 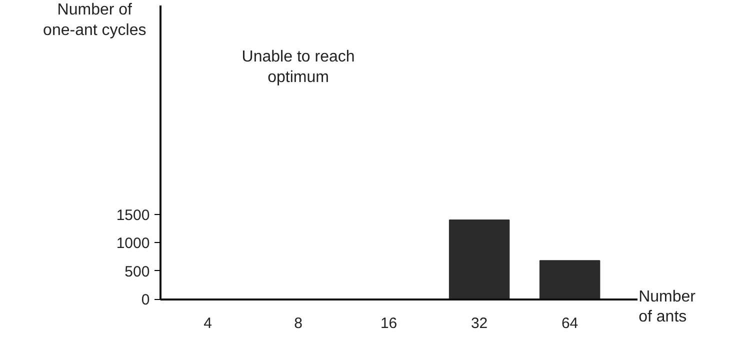 I want to click on x-tick-label: 4, so click(x=208, y=323).